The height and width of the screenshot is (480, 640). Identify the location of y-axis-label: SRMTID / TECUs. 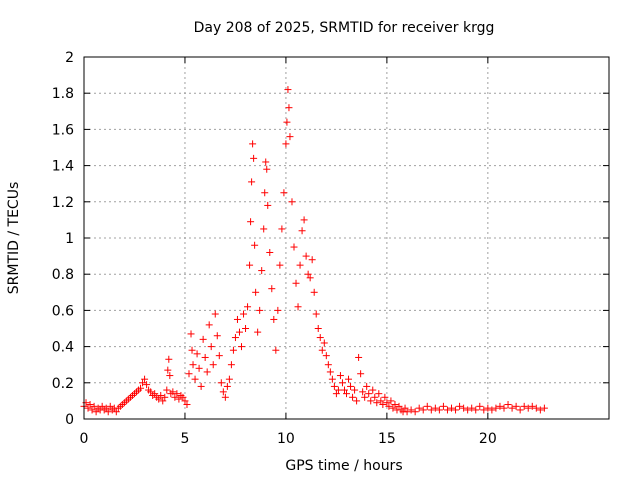
(14, 238).